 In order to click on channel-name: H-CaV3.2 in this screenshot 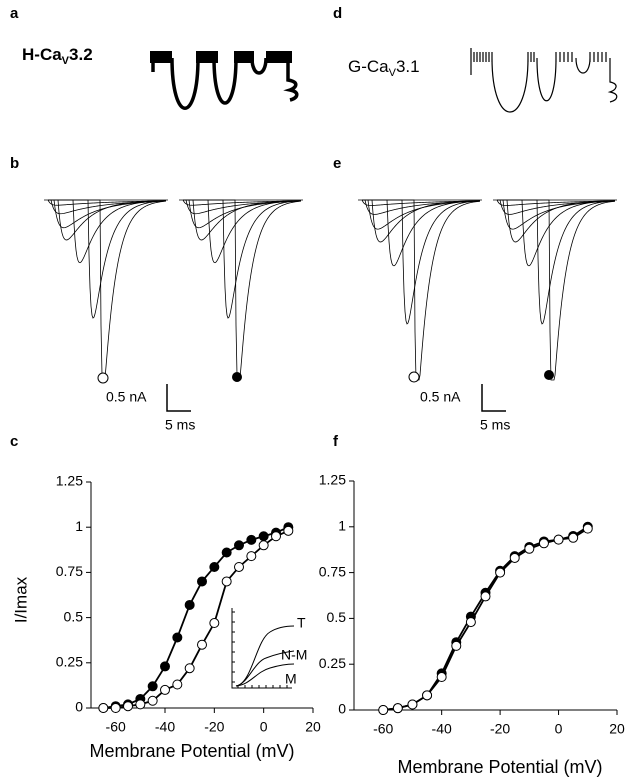, I will do `click(57, 55)`.